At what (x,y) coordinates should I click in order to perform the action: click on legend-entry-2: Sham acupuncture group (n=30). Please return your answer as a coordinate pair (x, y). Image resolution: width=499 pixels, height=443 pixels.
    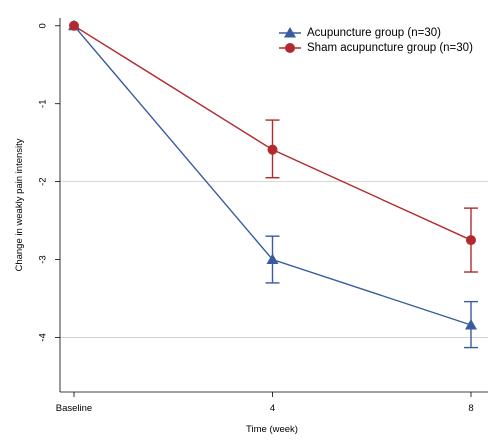
    Looking at the image, I should click on (376, 48).